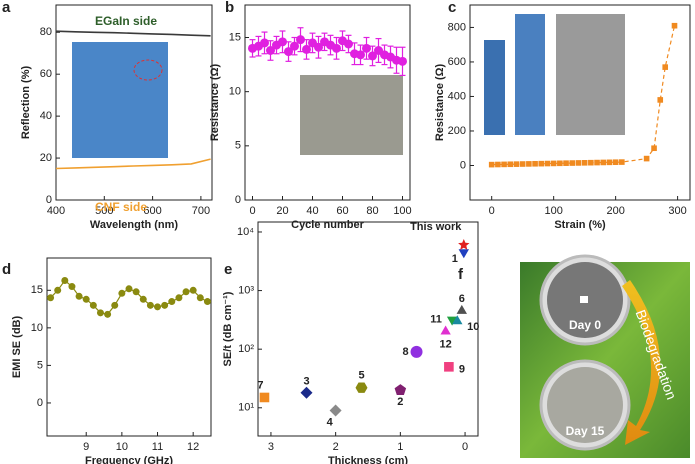 The width and height of the screenshot is (695, 464). Describe the element at coordinates (246, 290) in the screenshot. I see `y-tick-label: 10³` at that location.